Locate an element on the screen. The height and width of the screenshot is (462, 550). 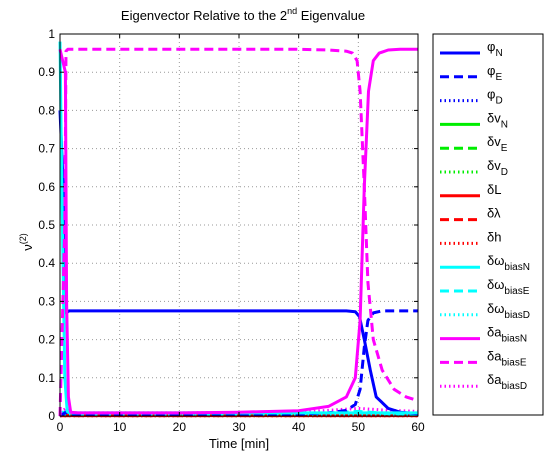
legend-label-3: δvN is located at coordinates (497, 120).